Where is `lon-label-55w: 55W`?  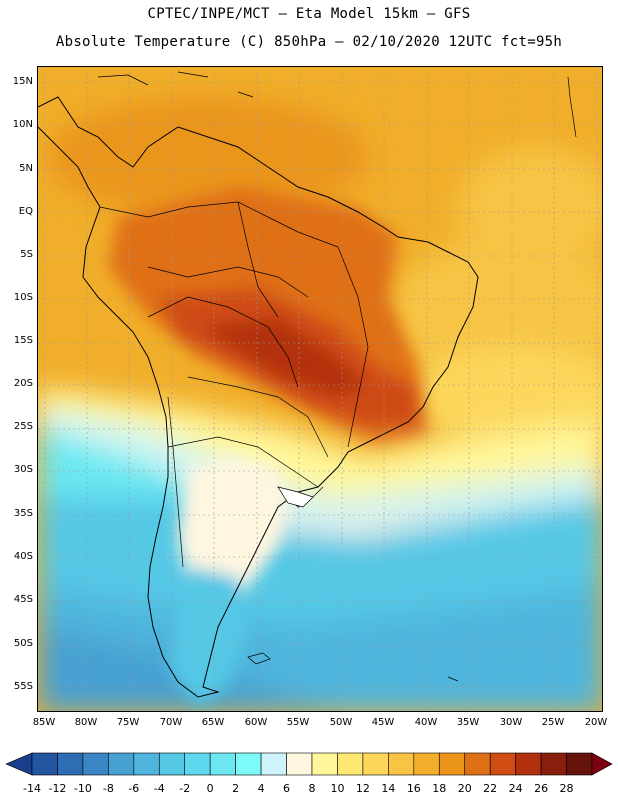
lon-label-55w: 55W is located at coordinates (298, 722).